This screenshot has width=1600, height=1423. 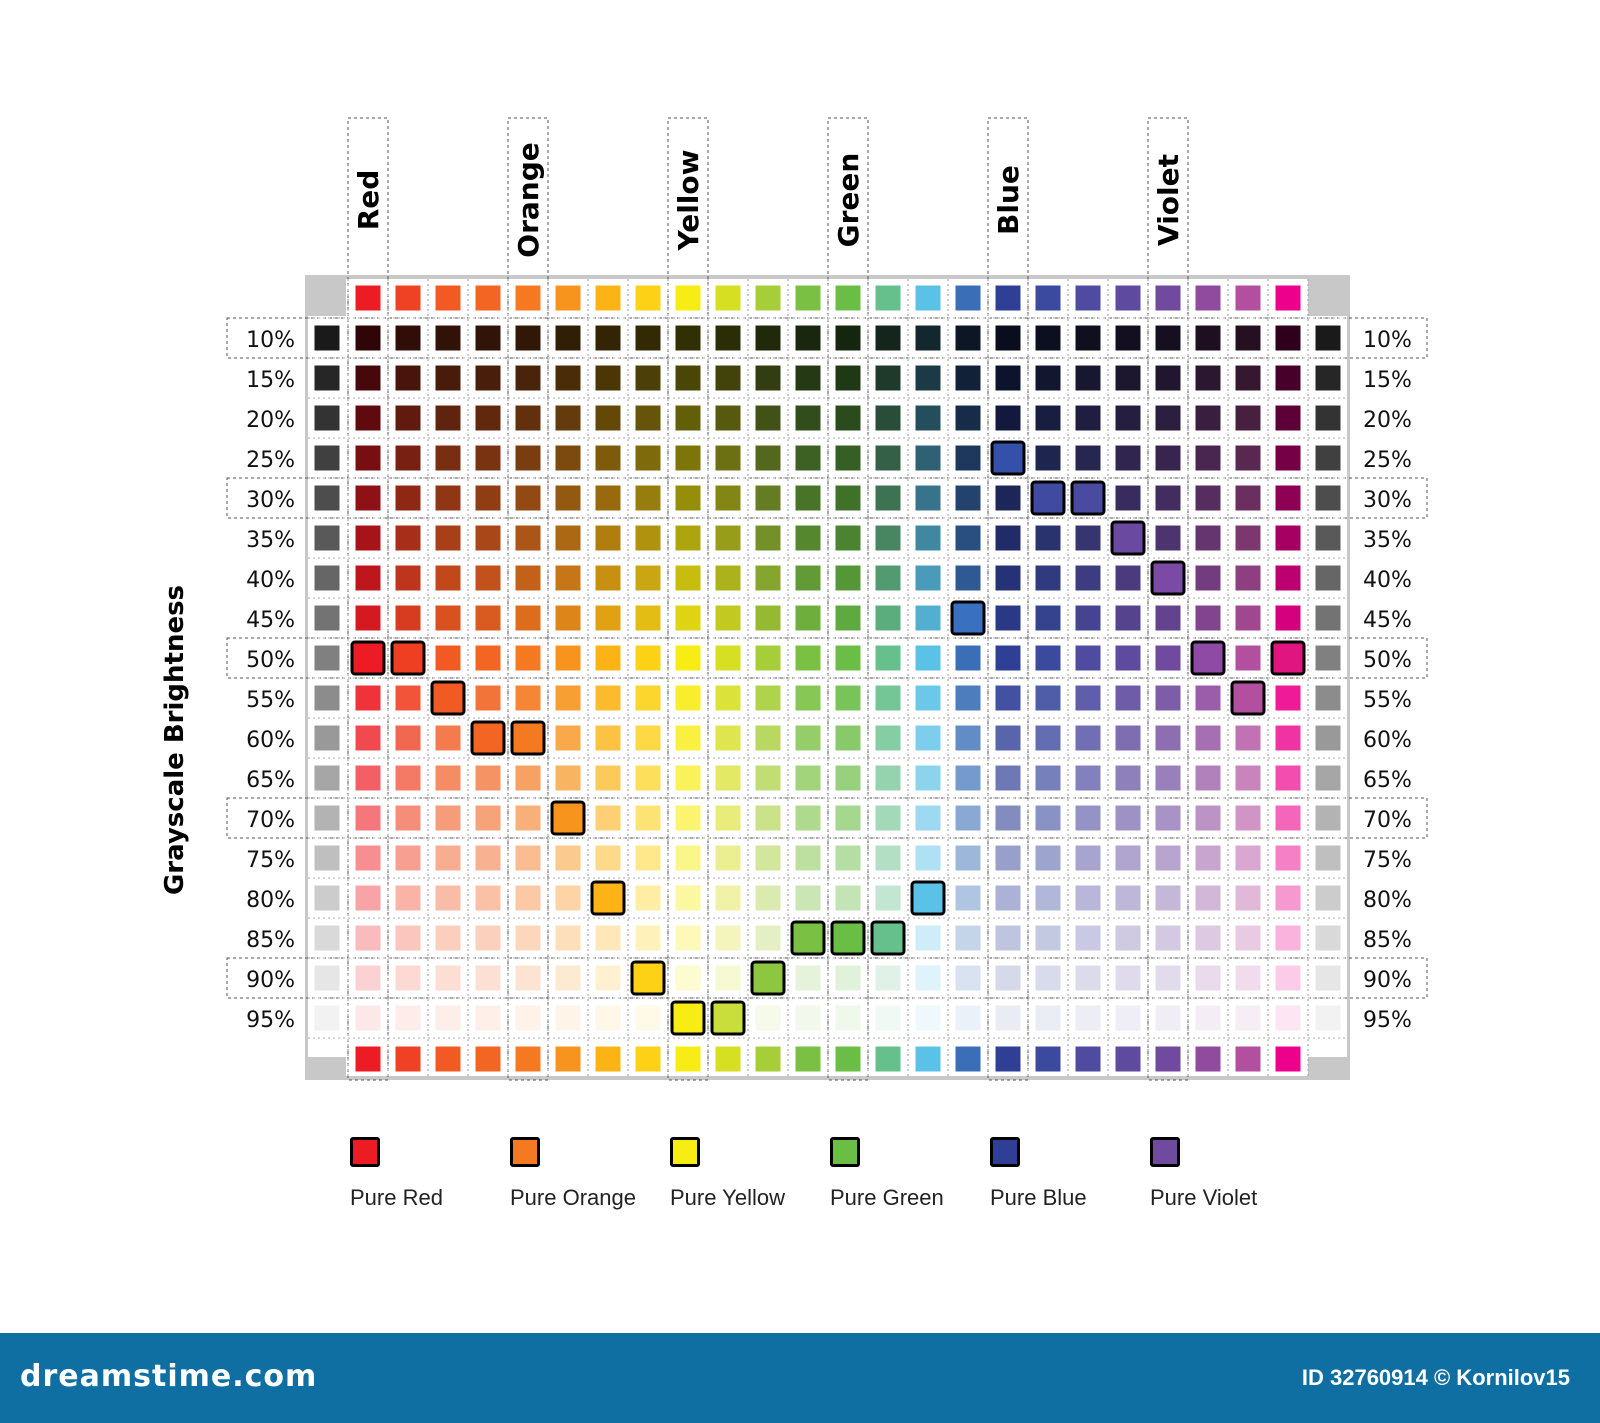 What do you see at coordinates (685, 1152) in the screenshot?
I see `legend-swatch` at bounding box center [685, 1152].